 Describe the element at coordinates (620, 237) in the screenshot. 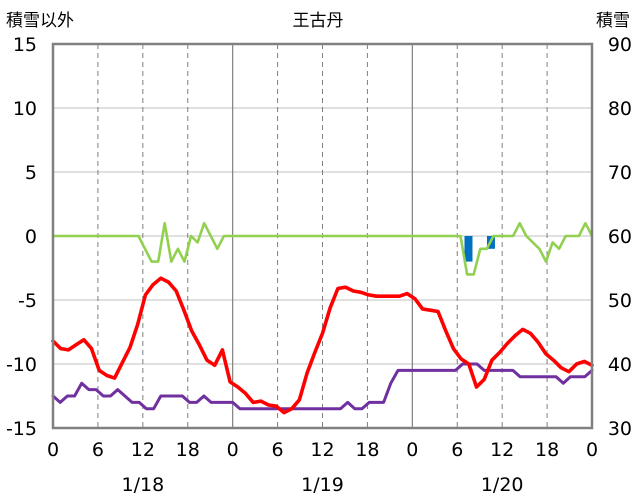

I see `right-tick-label: 60` at that location.